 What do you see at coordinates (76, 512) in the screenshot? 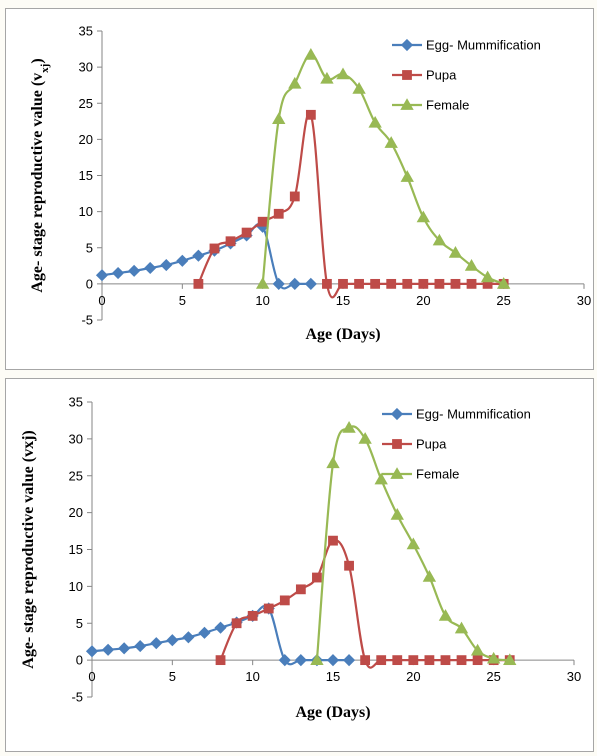
I see `y-tick-label: 20` at bounding box center [76, 512].